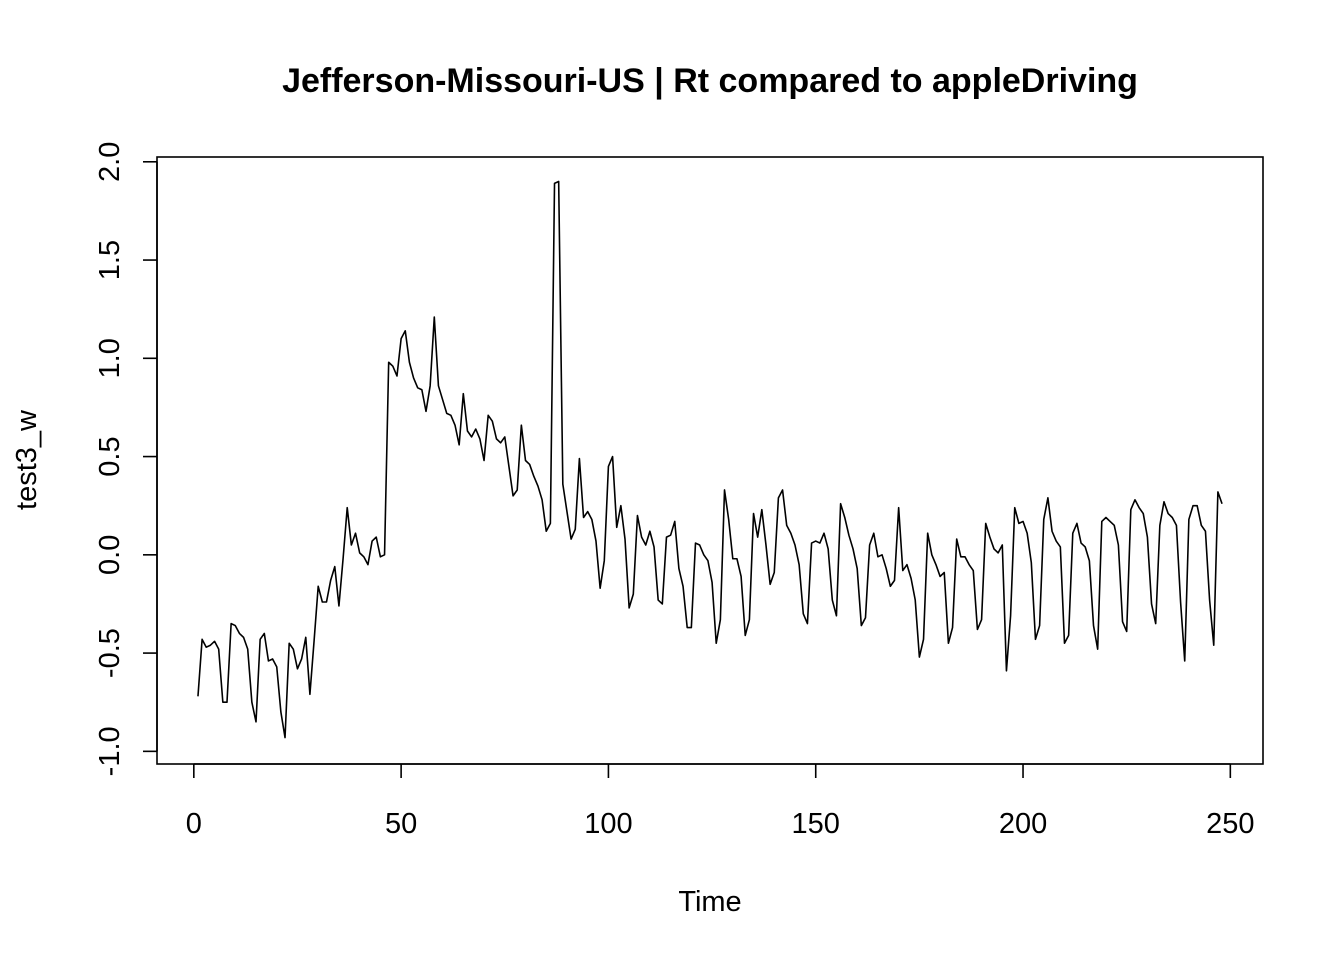  What do you see at coordinates (720, 801) in the screenshot?
I see `x-axis: 0 50 100 150 200 250` at bounding box center [720, 801].